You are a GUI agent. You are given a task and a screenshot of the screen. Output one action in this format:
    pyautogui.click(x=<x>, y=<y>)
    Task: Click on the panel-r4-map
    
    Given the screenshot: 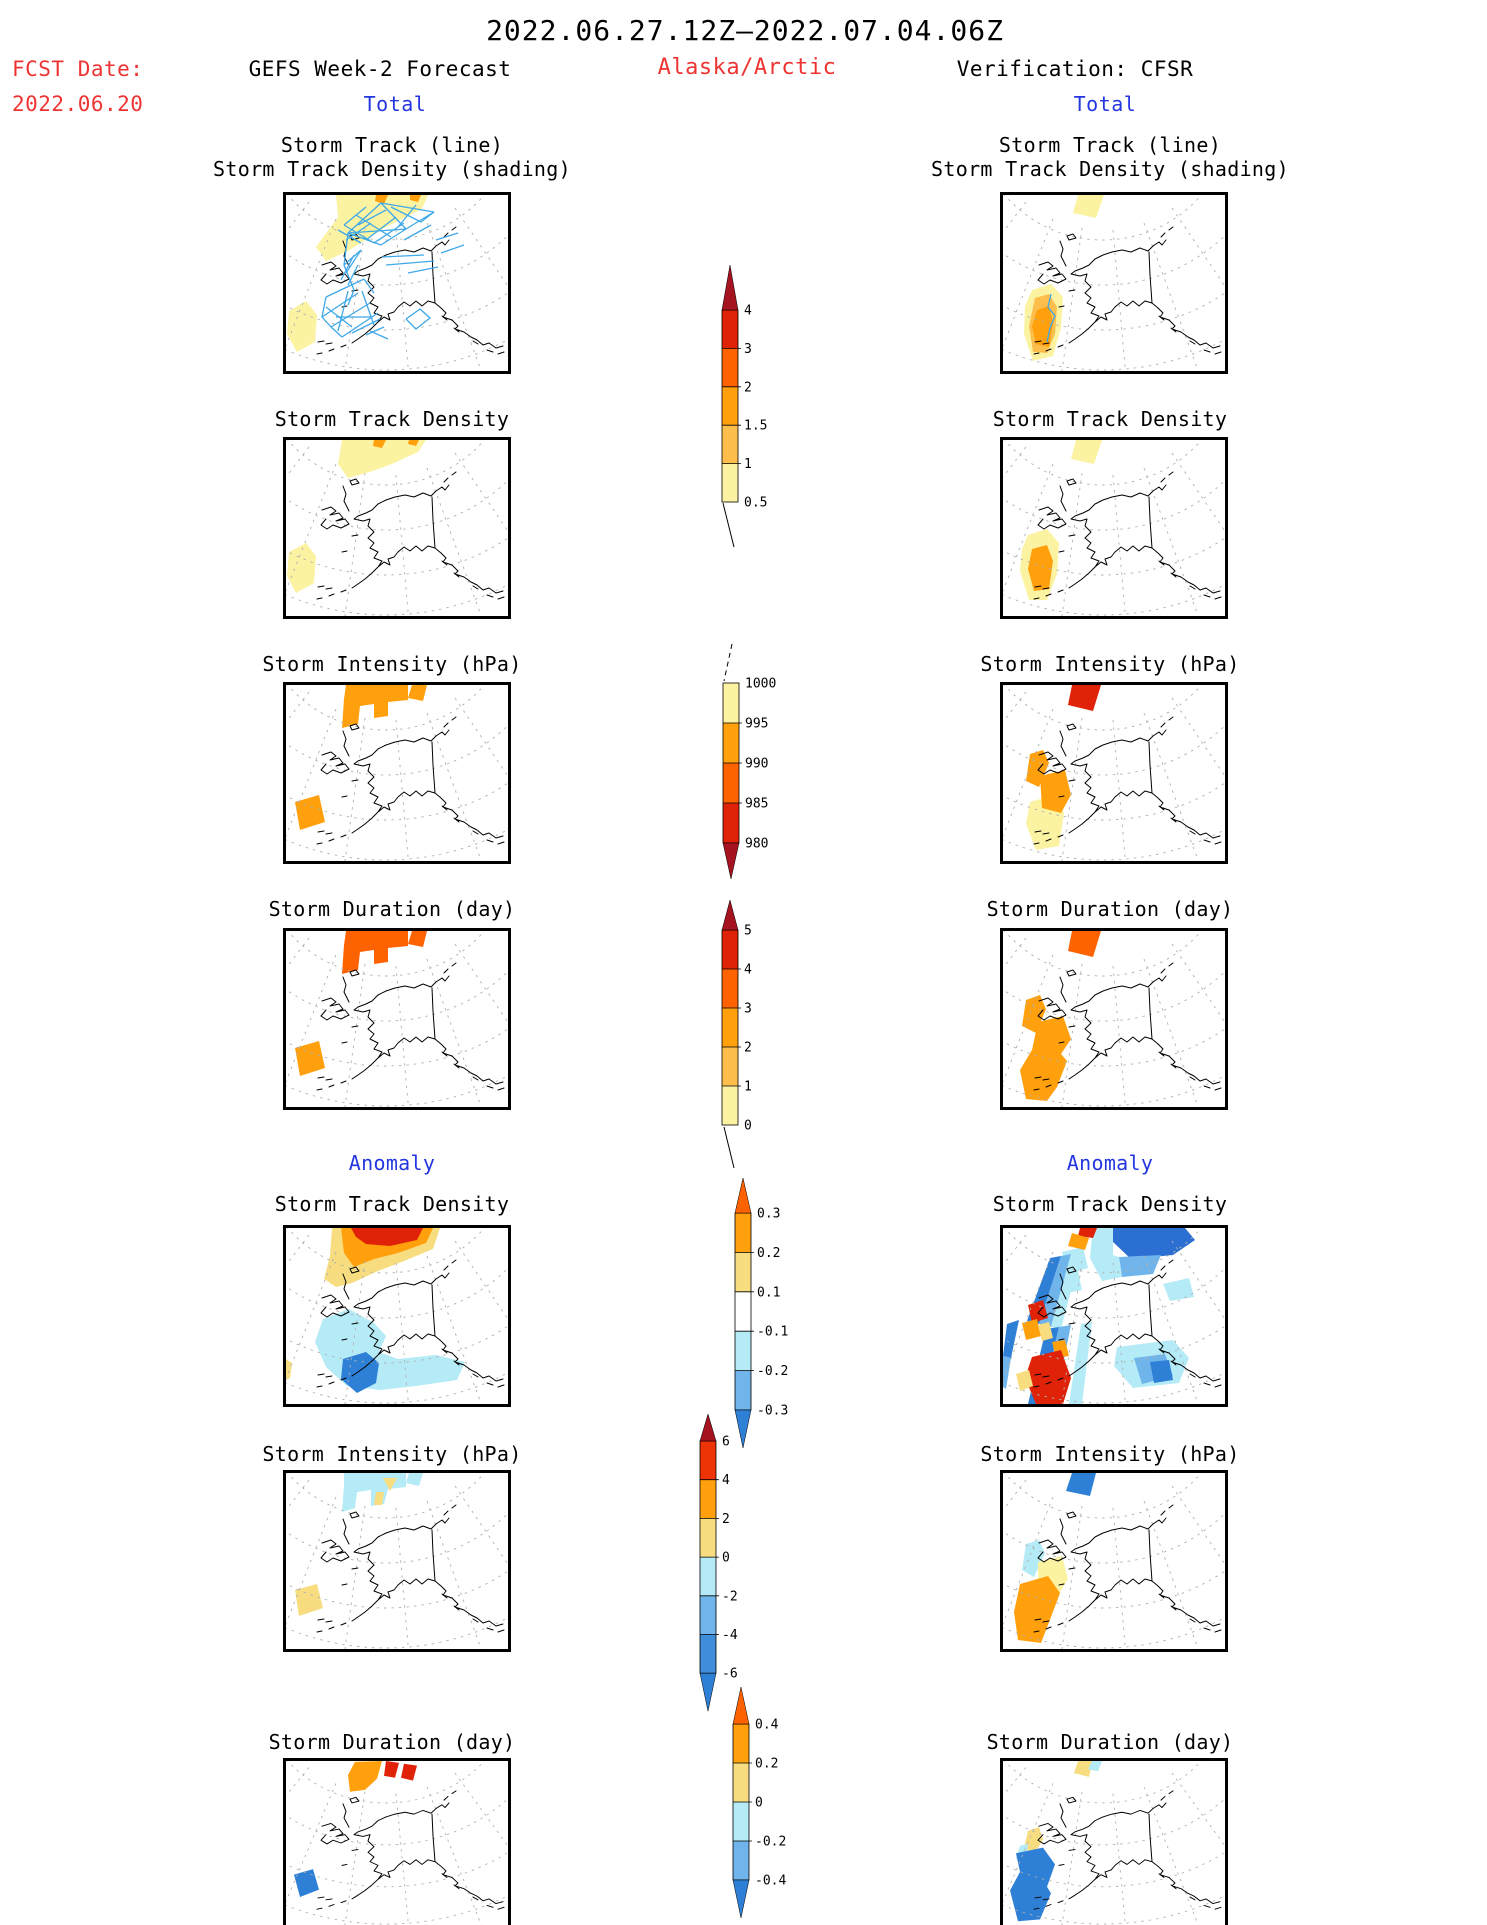 What is the action you would take?
    pyautogui.click(x=1114, y=1019)
    